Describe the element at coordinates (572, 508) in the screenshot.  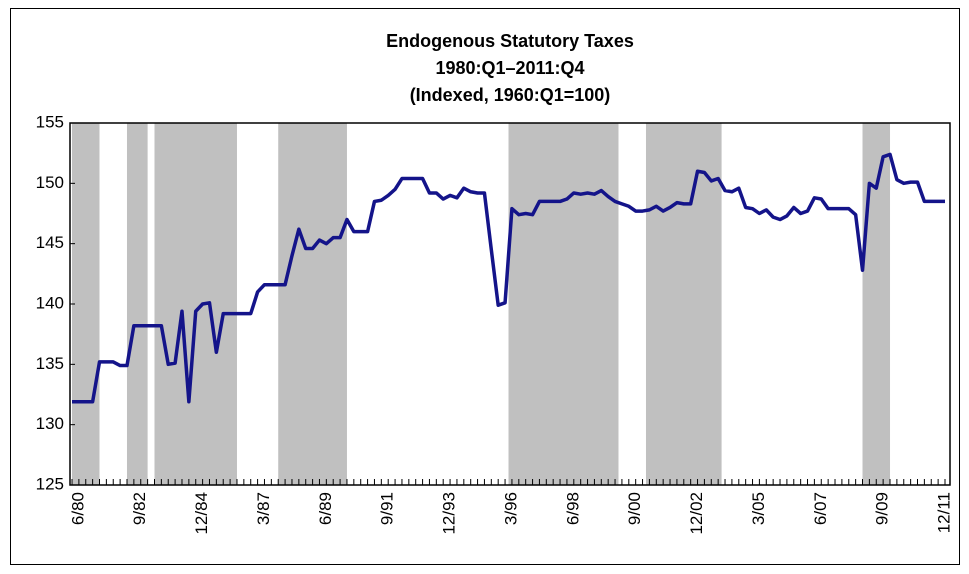
I see `x-tick-label: 6/98` at that location.